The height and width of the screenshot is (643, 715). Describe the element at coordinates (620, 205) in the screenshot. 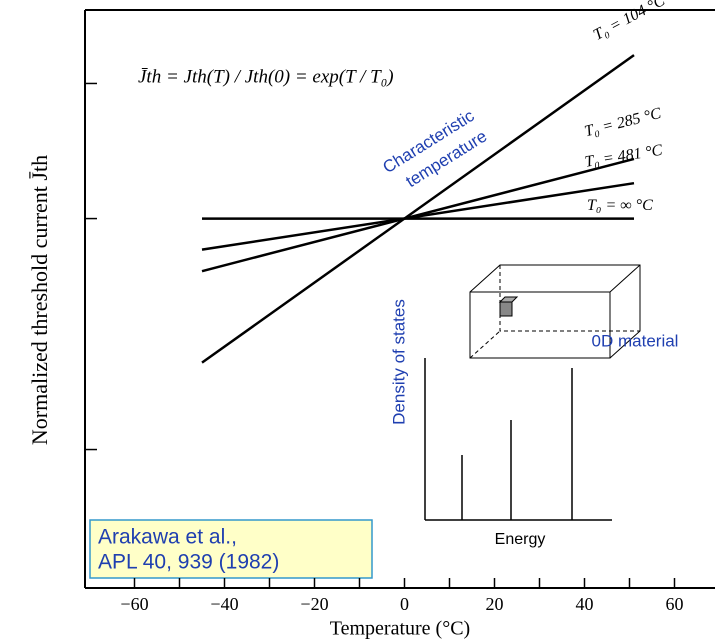

I see `series-label: T₀ = ∞ °C` at that location.